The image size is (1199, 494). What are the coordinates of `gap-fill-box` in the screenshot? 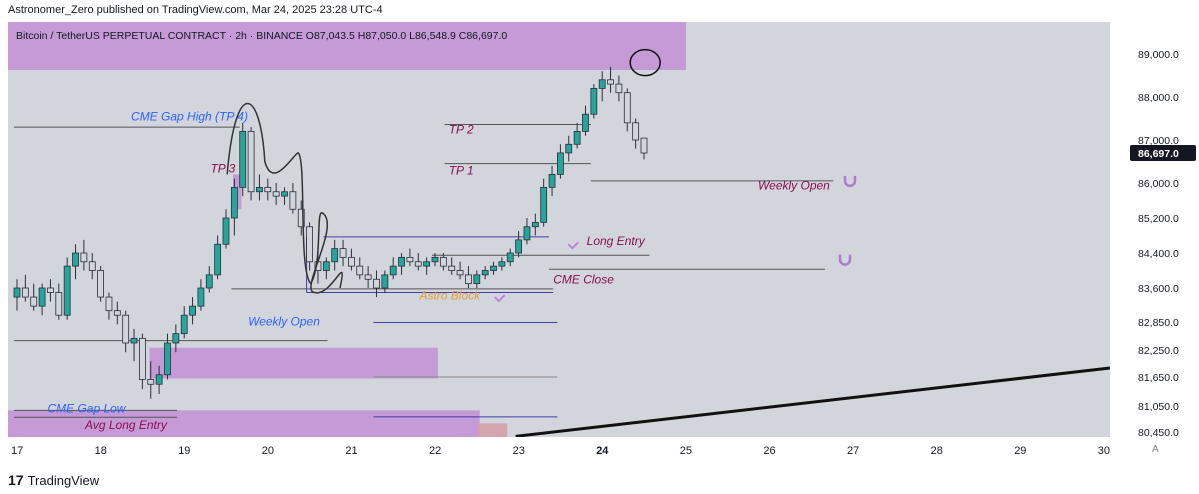 It's located at (492, 430).